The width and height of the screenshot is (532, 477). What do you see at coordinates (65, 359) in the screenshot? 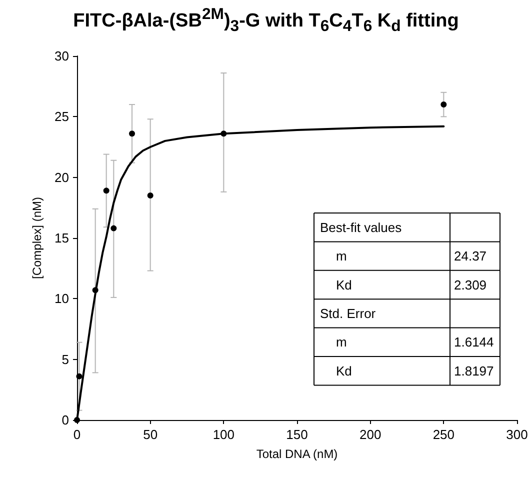
I see `y-tick-label: 5` at bounding box center [65, 359].